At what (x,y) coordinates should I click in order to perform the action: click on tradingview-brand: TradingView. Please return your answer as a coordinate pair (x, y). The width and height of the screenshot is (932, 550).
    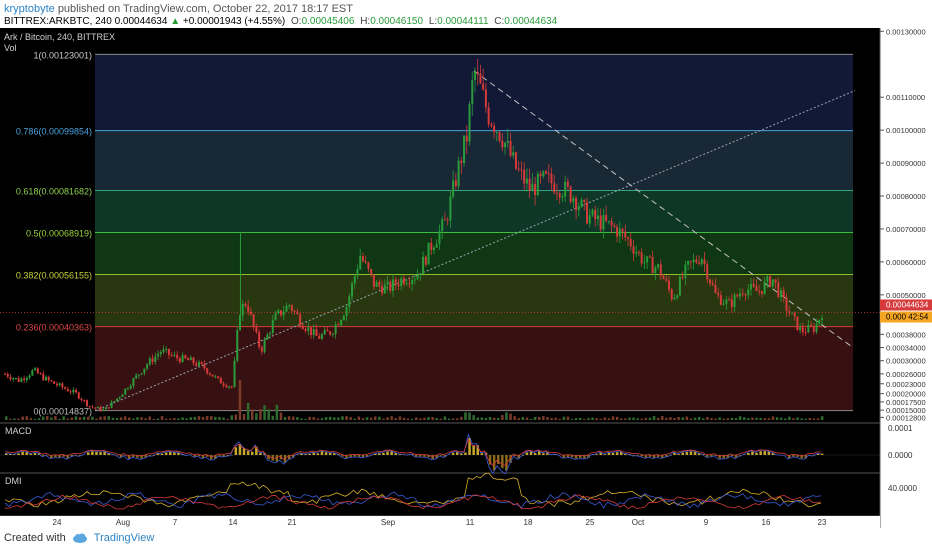
    Looking at the image, I should click on (124, 538).